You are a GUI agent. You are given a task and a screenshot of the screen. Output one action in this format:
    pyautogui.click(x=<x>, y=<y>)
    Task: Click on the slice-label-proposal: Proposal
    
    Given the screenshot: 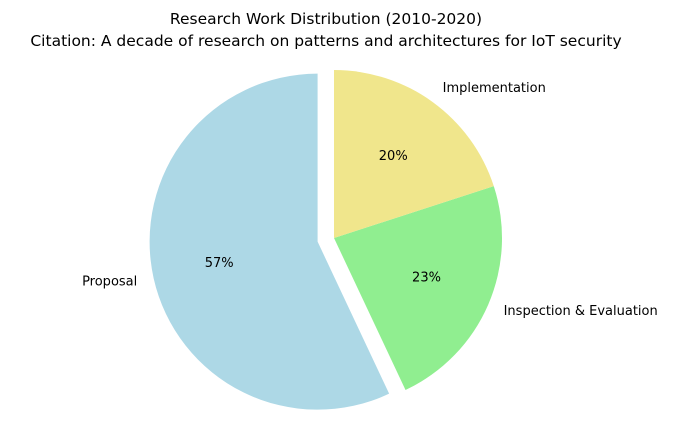 What is the action you would take?
    pyautogui.click(x=109, y=281)
    